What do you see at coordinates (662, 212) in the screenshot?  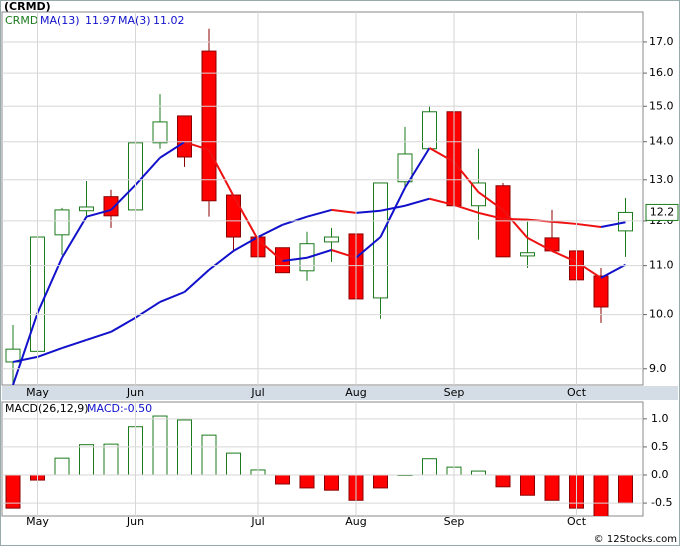 I see `last-price-box` at bounding box center [662, 212].